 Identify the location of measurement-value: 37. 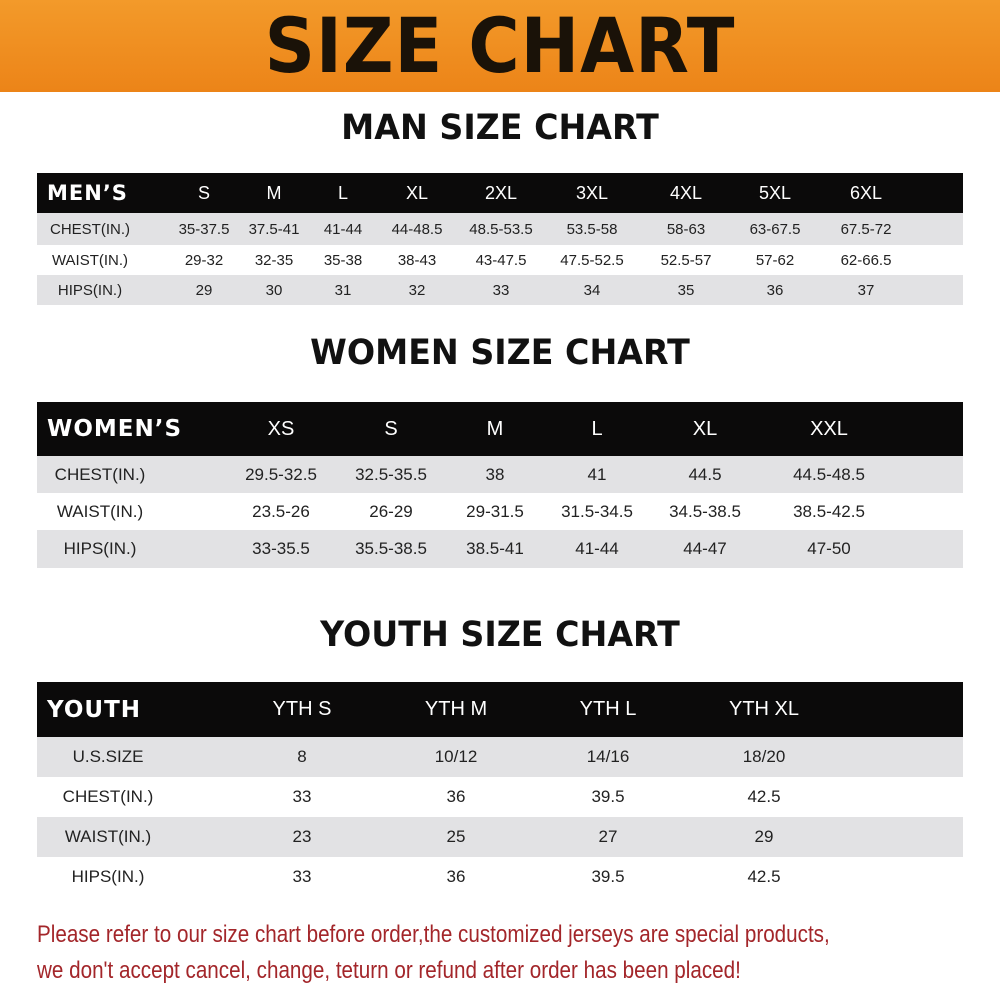
(866, 290).